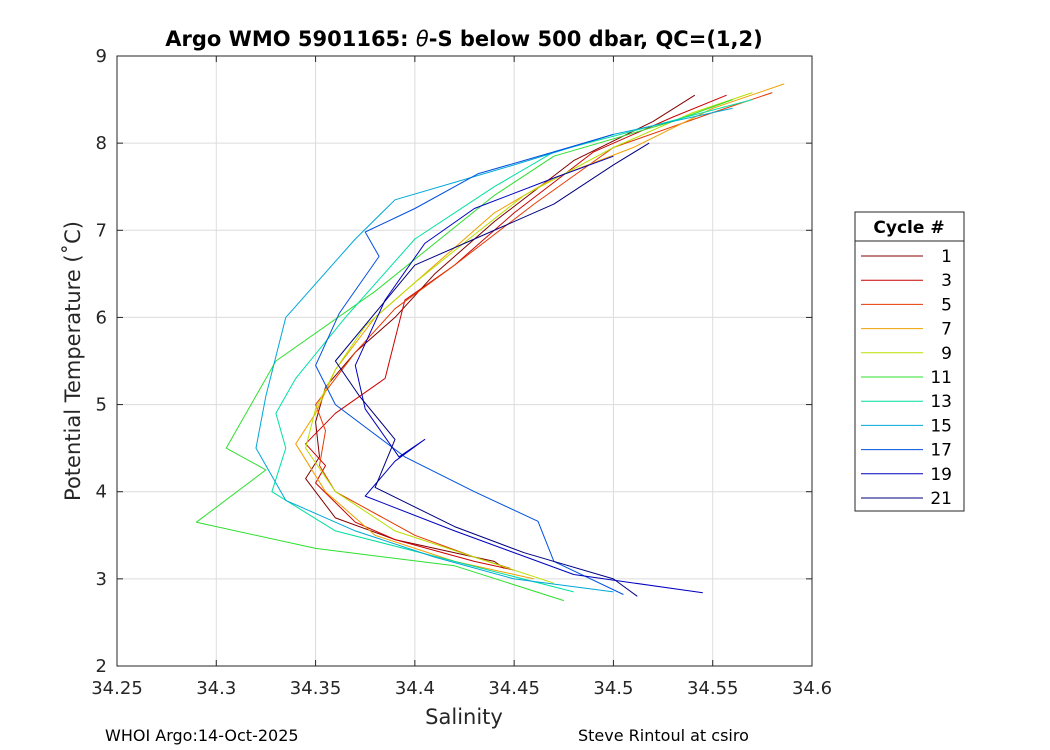 This screenshot has width=1050, height=750. I want to click on y-tick-label: 3, so click(101, 579).